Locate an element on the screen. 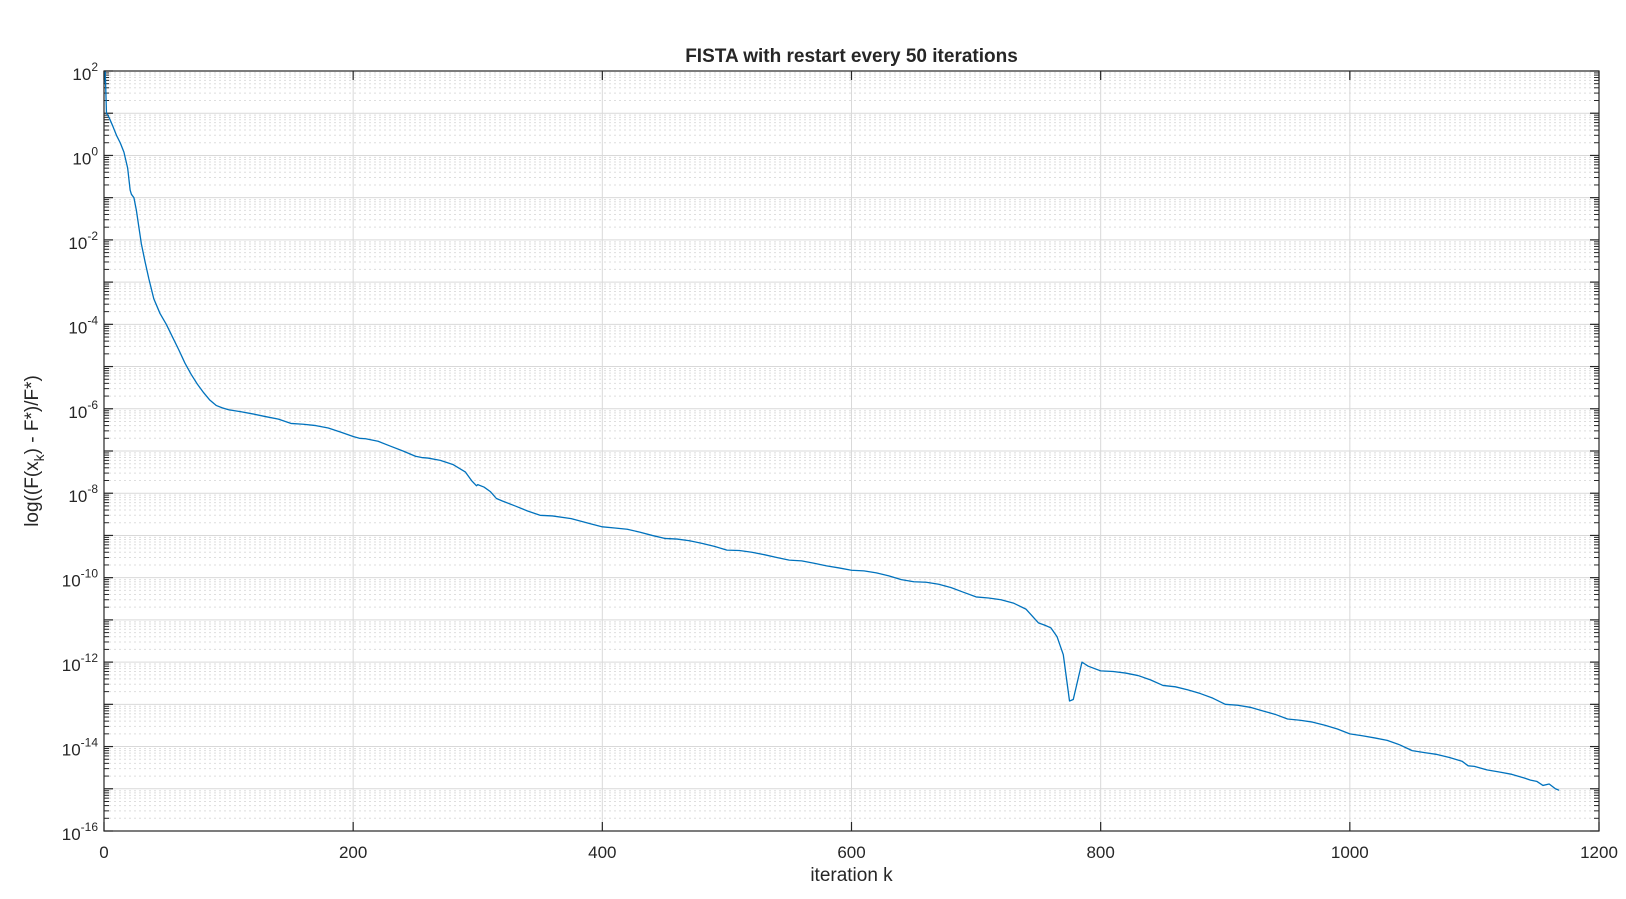  y-axis-label: log((F(xk) - F*)/F*) is located at coordinates (34, 451).